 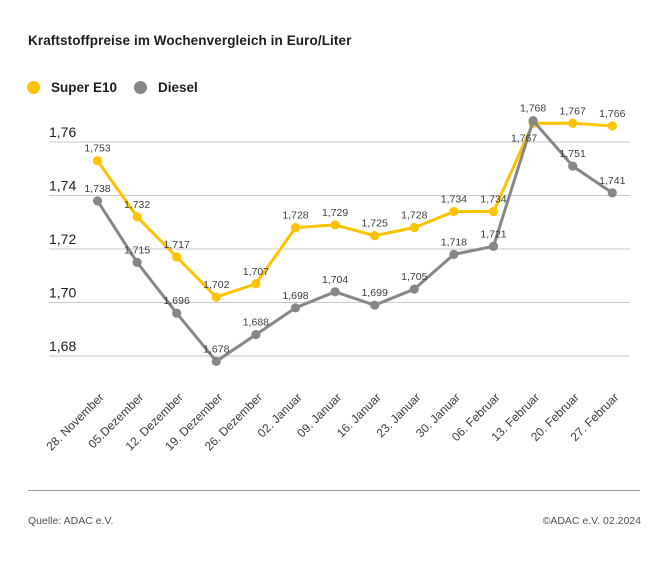 What do you see at coordinates (97, 149) in the screenshot?
I see `value-label: 1,753` at bounding box center [97, 149].